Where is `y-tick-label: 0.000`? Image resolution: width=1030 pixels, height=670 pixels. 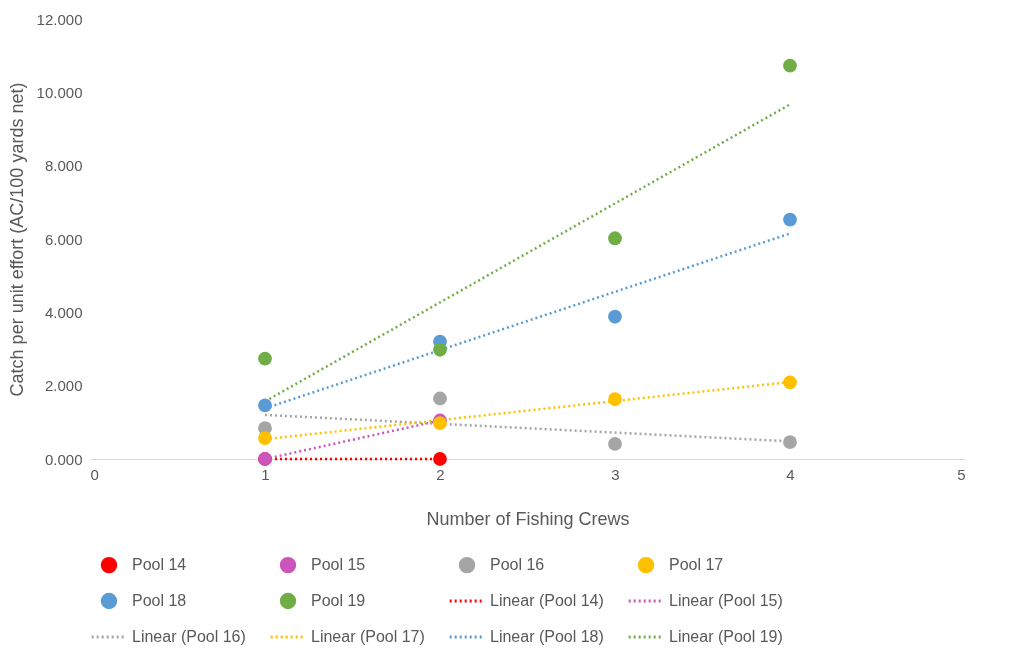
y-tick-label: 0.000 is located at coordinates (63, 459).